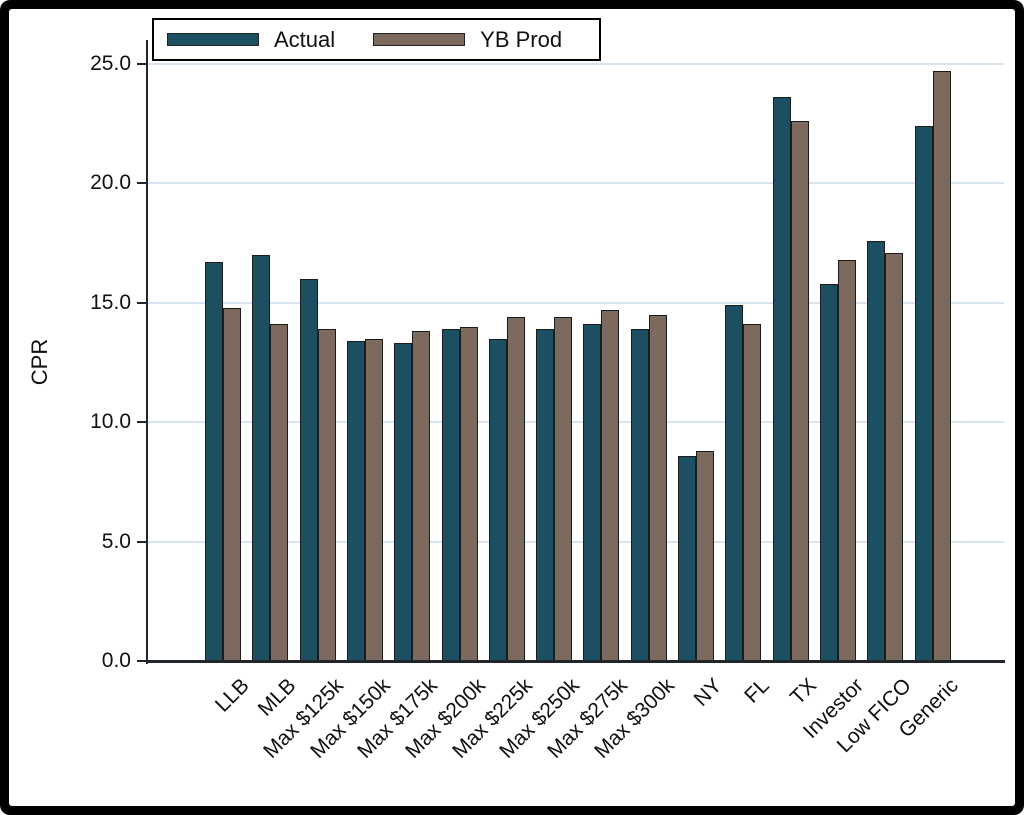 This screenshot has width=1024, height=815. I want to click on x-axis-label-llb: LLB, so click(232, 695).